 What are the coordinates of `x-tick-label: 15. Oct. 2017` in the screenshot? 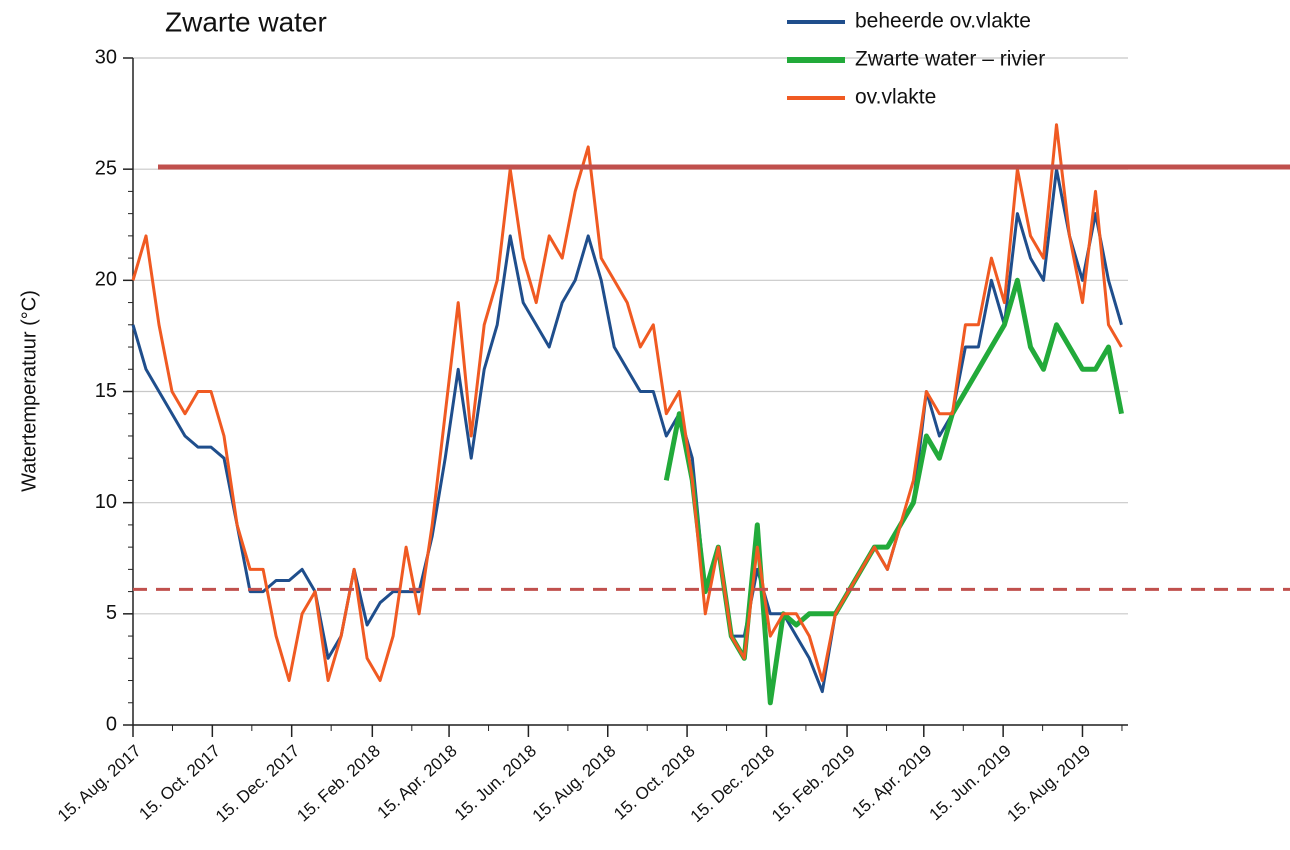 It's located at (179, 782).